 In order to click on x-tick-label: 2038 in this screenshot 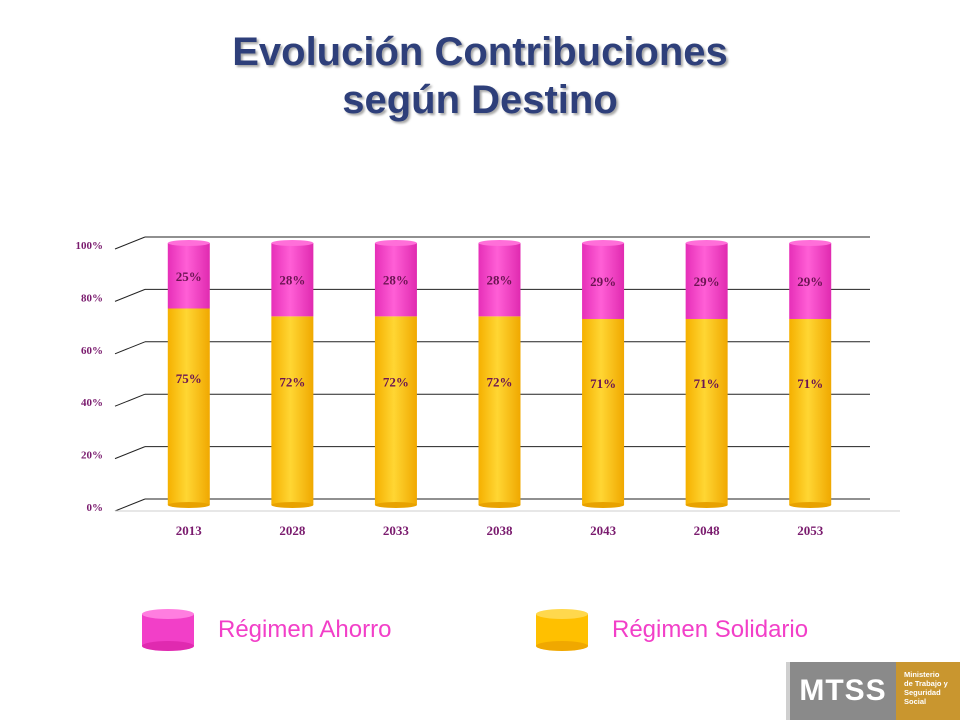, I will do `click(500, 530)`.